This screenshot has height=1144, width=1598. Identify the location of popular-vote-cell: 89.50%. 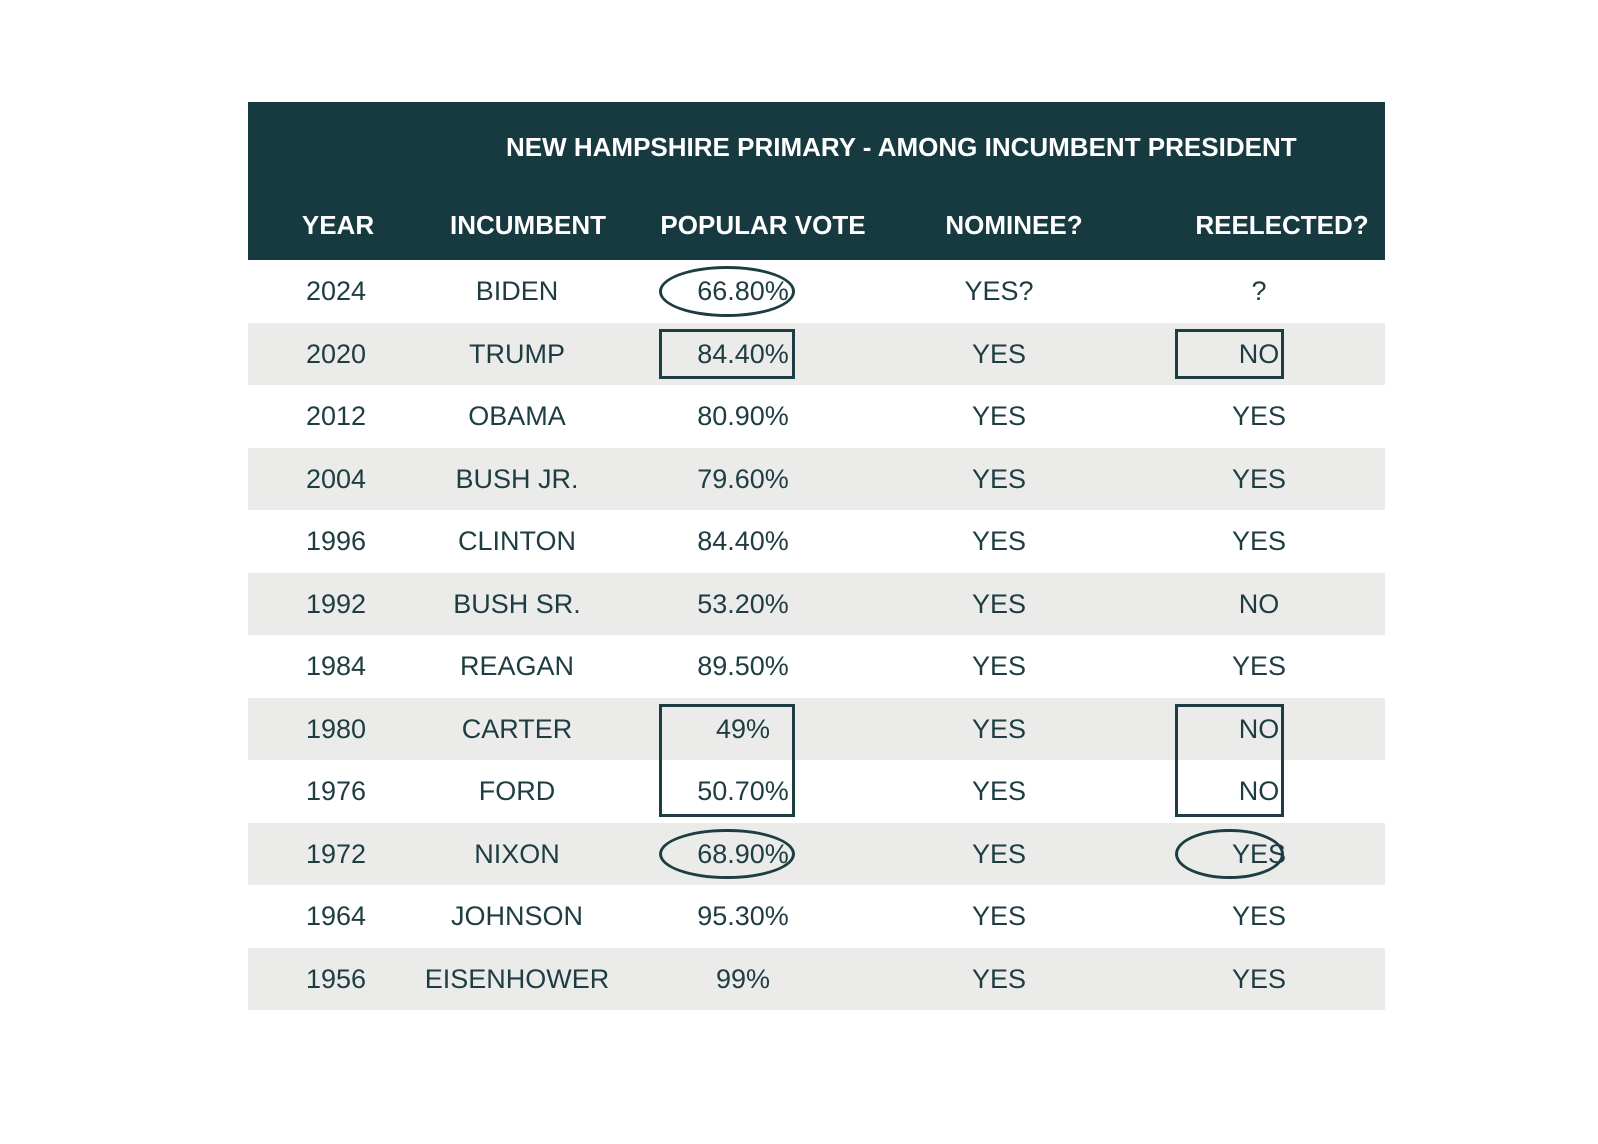
(743, 666).